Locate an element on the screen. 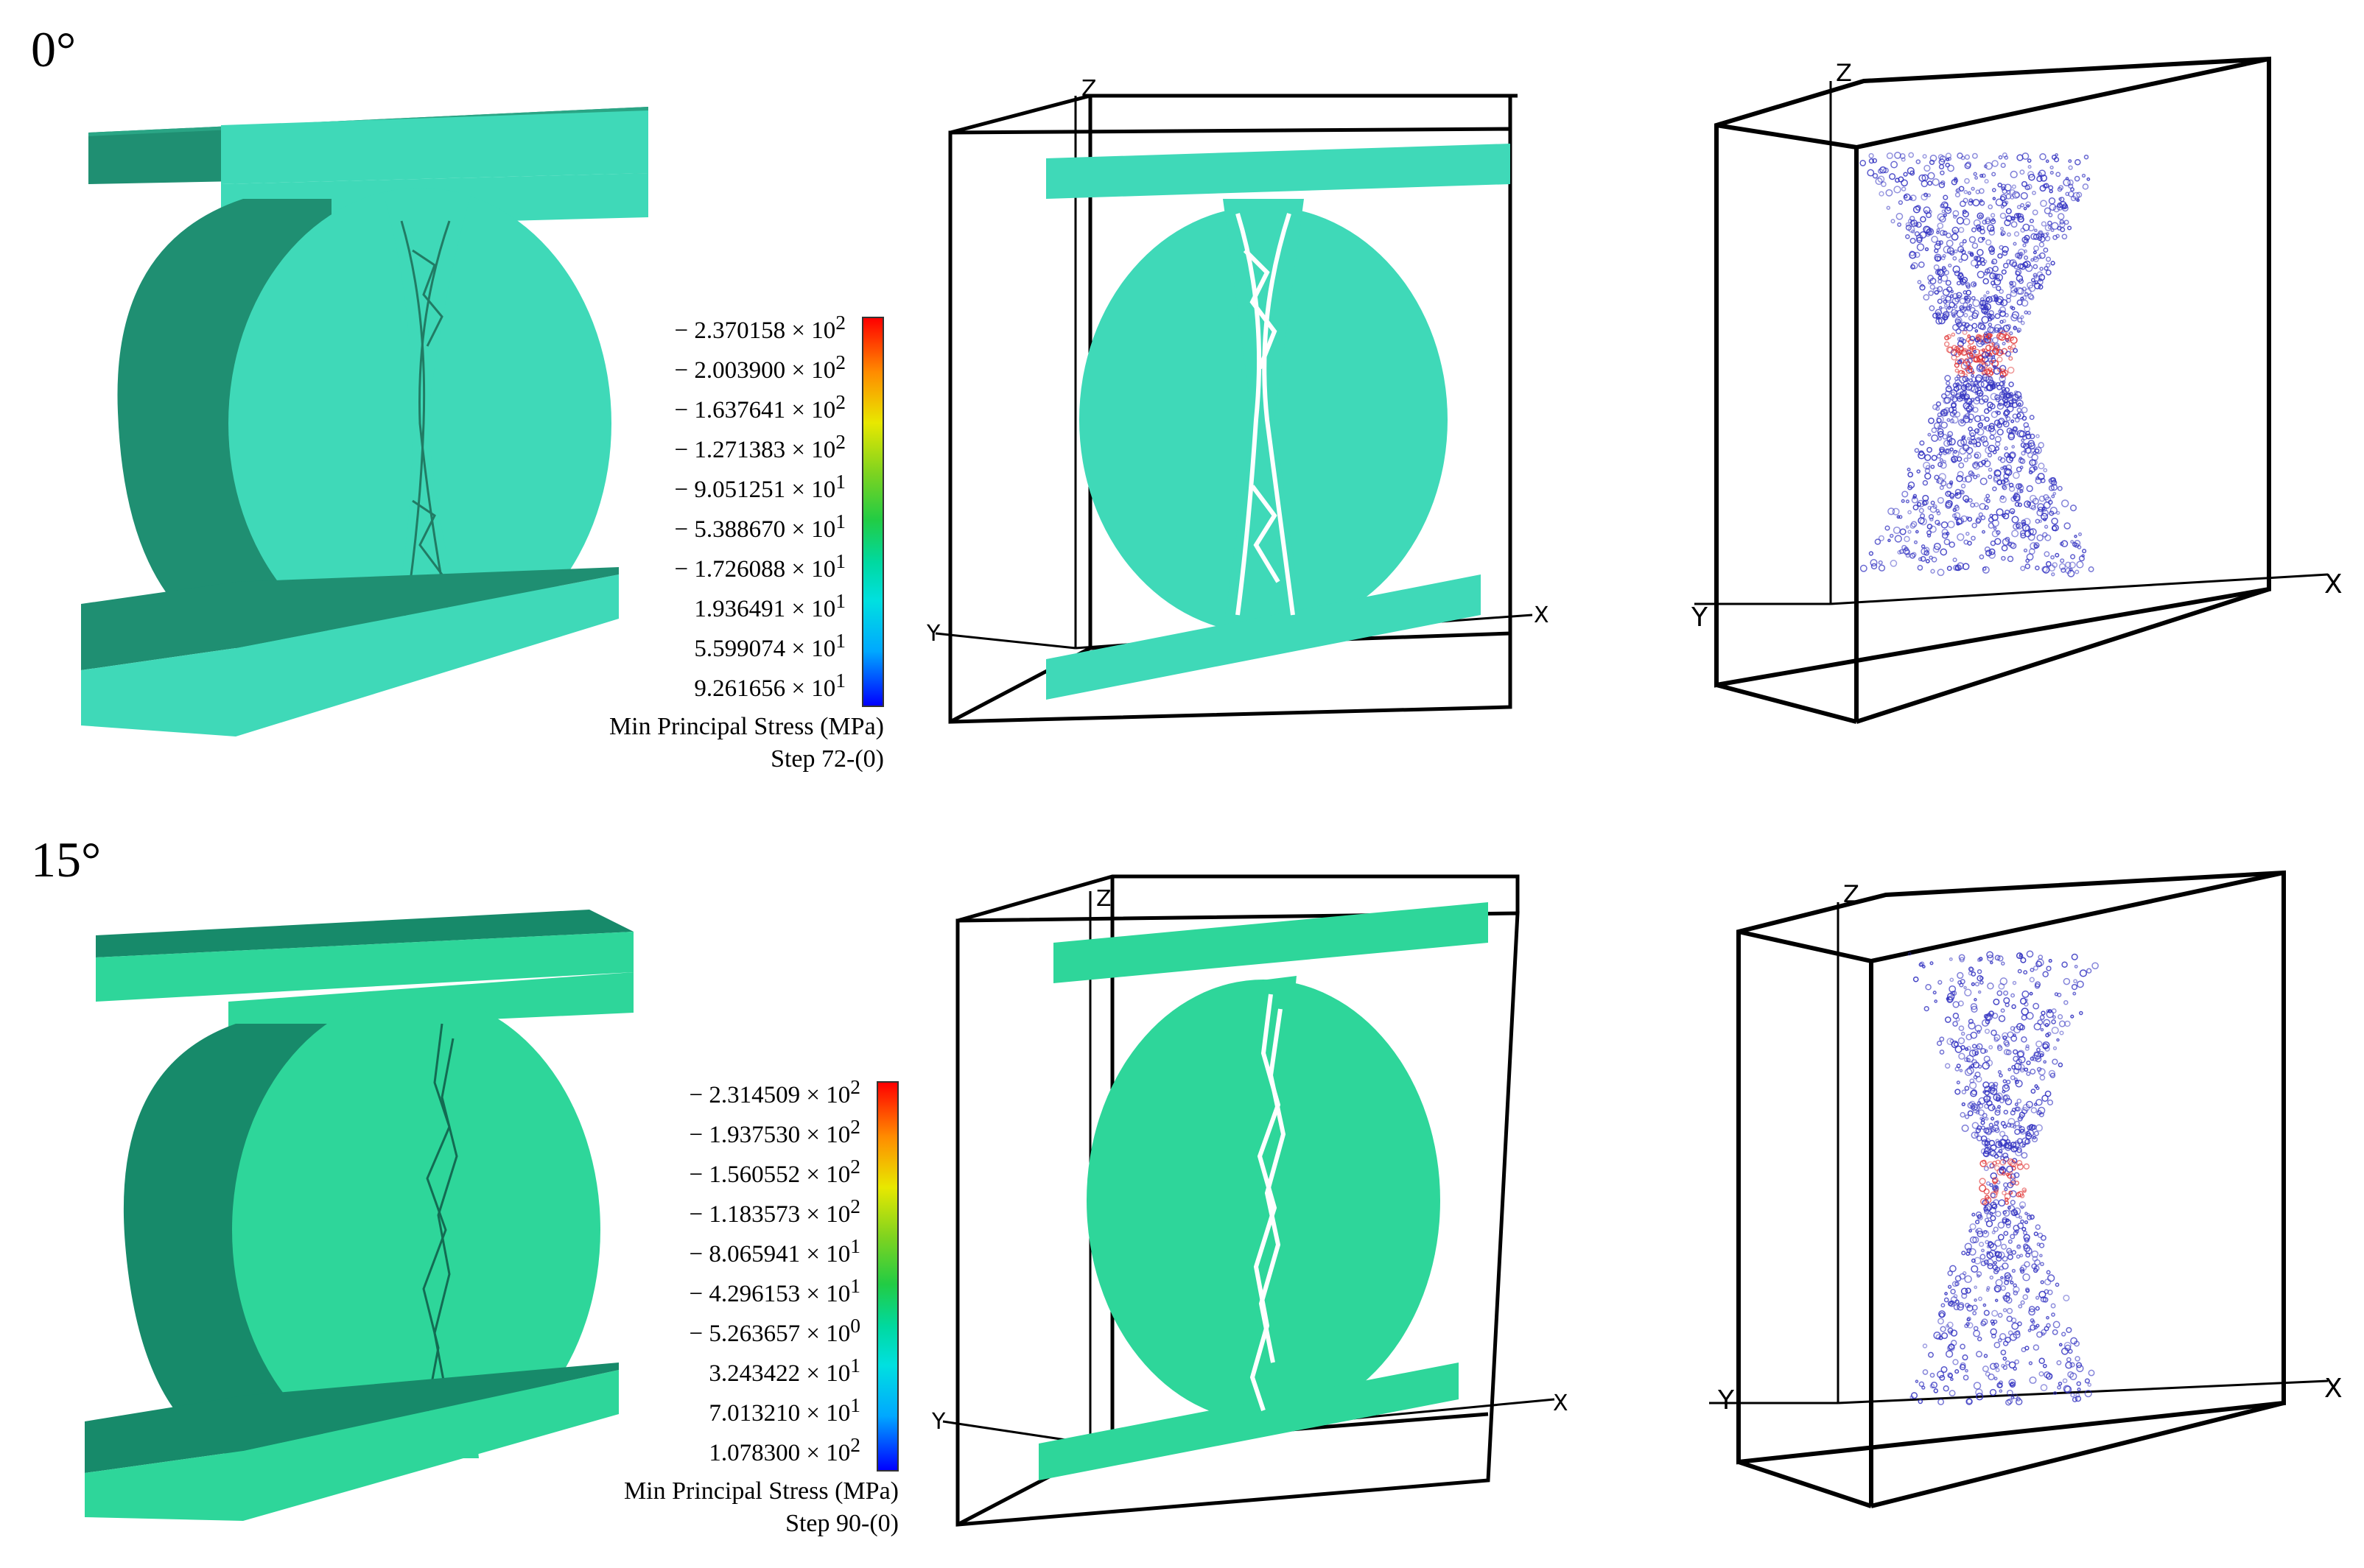 The width and height of the screenshot is (2364, 1568). disc-body is located at coordinates (361, 1230).